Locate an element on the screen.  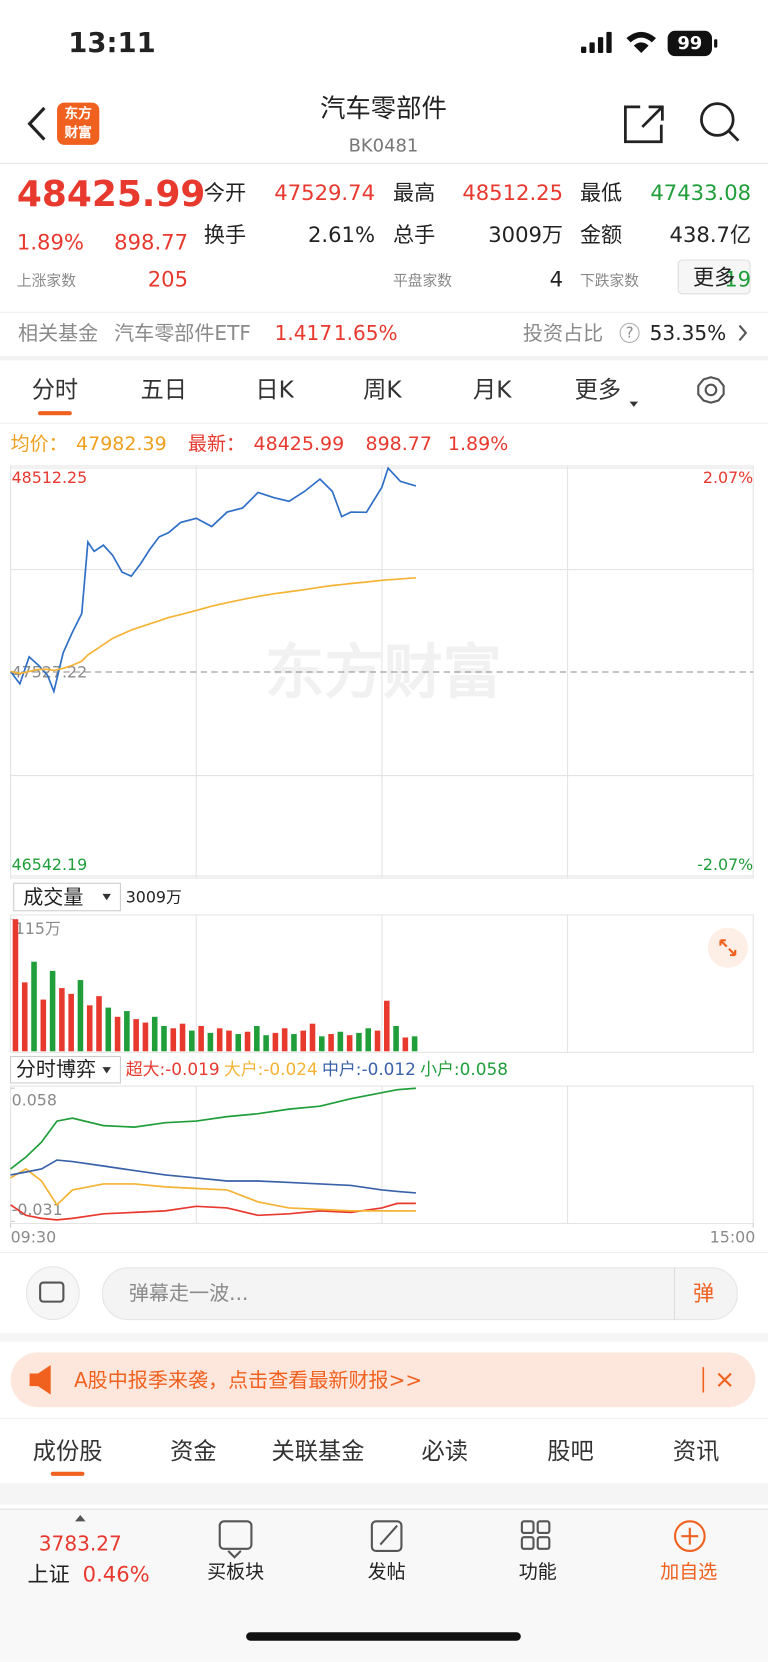
danmu-input is located at coordinates (419, 1294).